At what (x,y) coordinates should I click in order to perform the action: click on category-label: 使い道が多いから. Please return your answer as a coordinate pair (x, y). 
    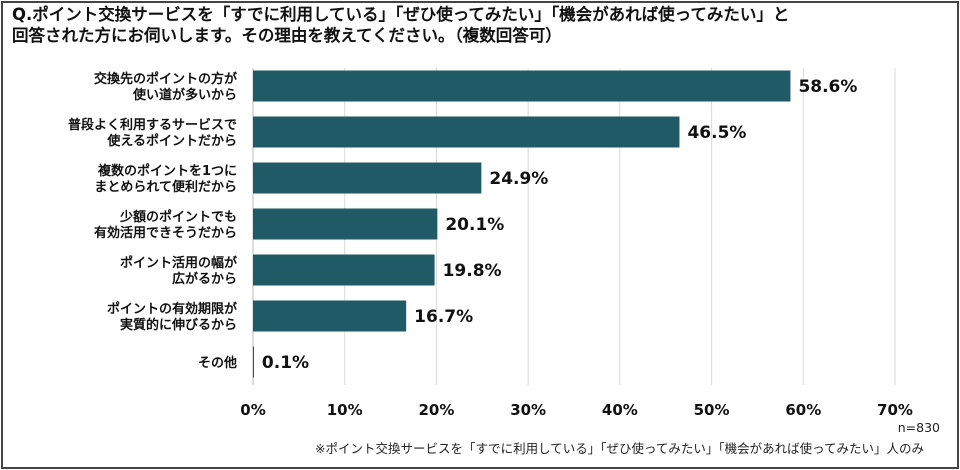
    Looking at the image, I should click on (184, 95).